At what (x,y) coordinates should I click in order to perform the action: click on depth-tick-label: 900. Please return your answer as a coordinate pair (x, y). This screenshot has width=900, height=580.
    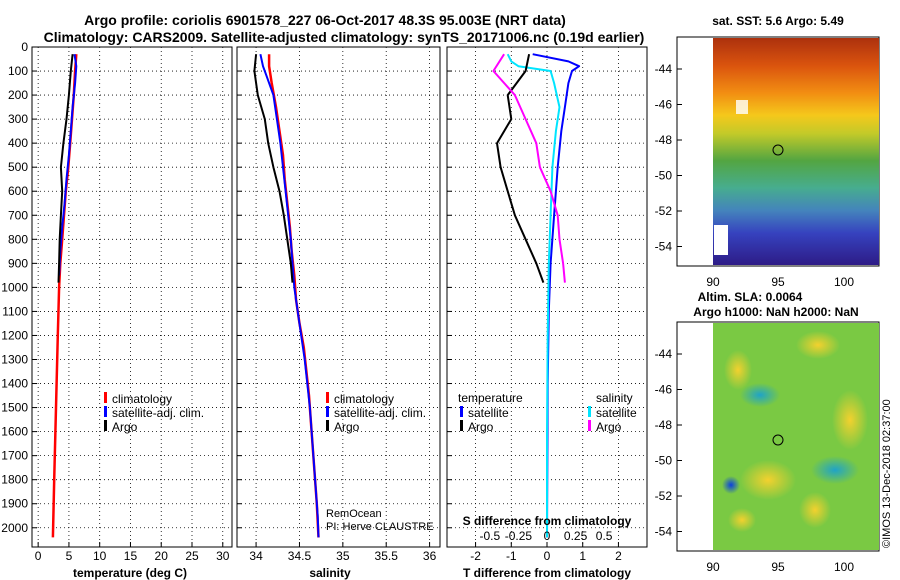
    Looking at the image, I should click on (18, 263).